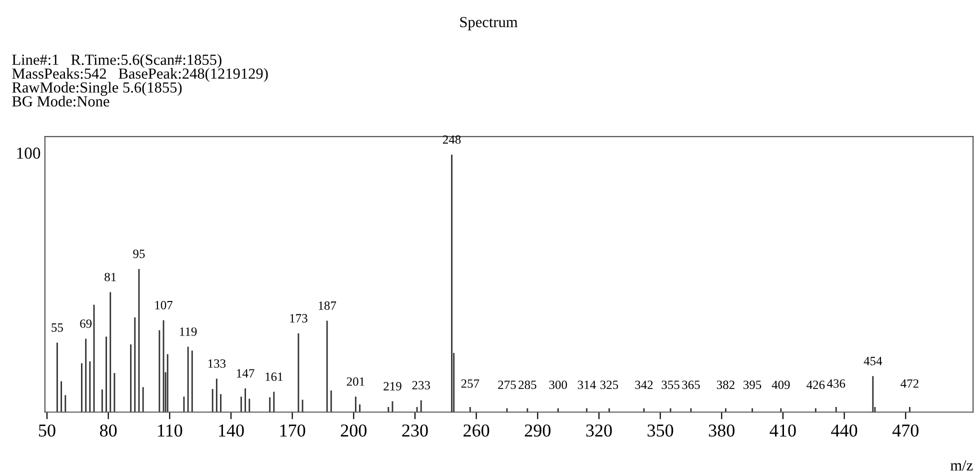  I want to click on x-tick-label: 140, so click(231, 430).